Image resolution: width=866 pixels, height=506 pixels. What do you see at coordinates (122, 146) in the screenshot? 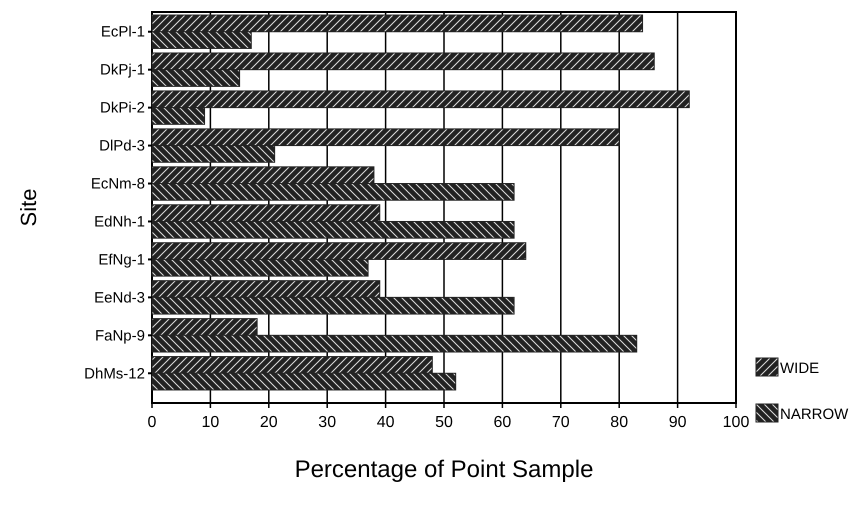
I see `y-tick-label: DlPd-3` at bounding box center [122, 146].